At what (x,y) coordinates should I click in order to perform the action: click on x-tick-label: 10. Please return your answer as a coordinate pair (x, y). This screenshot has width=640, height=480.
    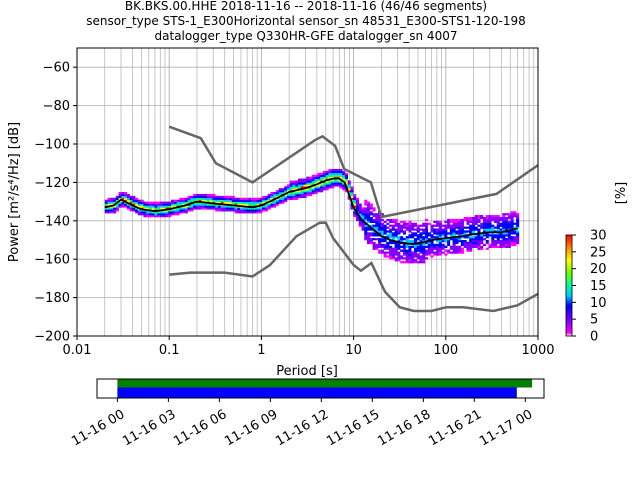
    Looking at the image, I should click on (353, 350).